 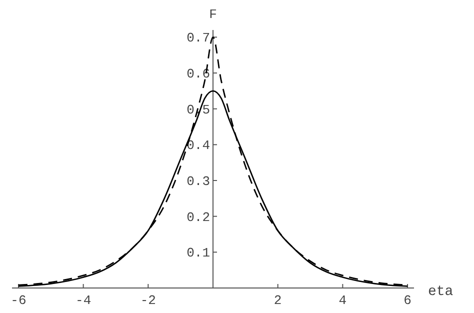 What do you see at coordinates (408, 300) in the screenshot?
I see `x-tick-label: 6` at bounding box center [408, 300].